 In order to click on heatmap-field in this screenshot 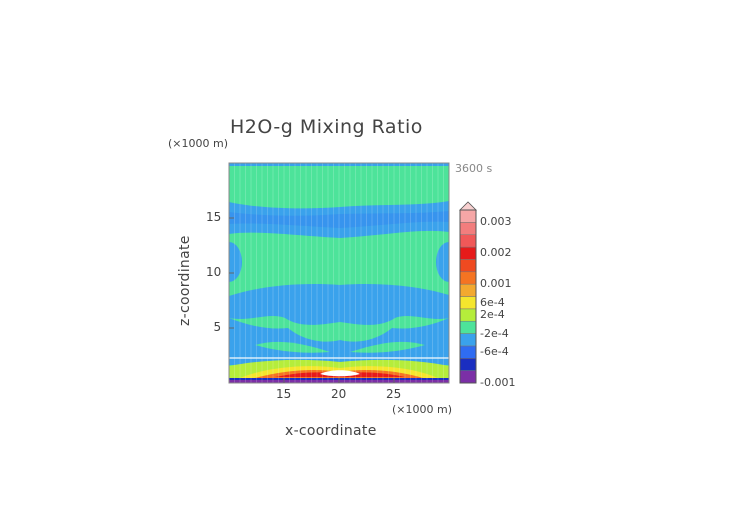, I will do `click(339, 273)`.